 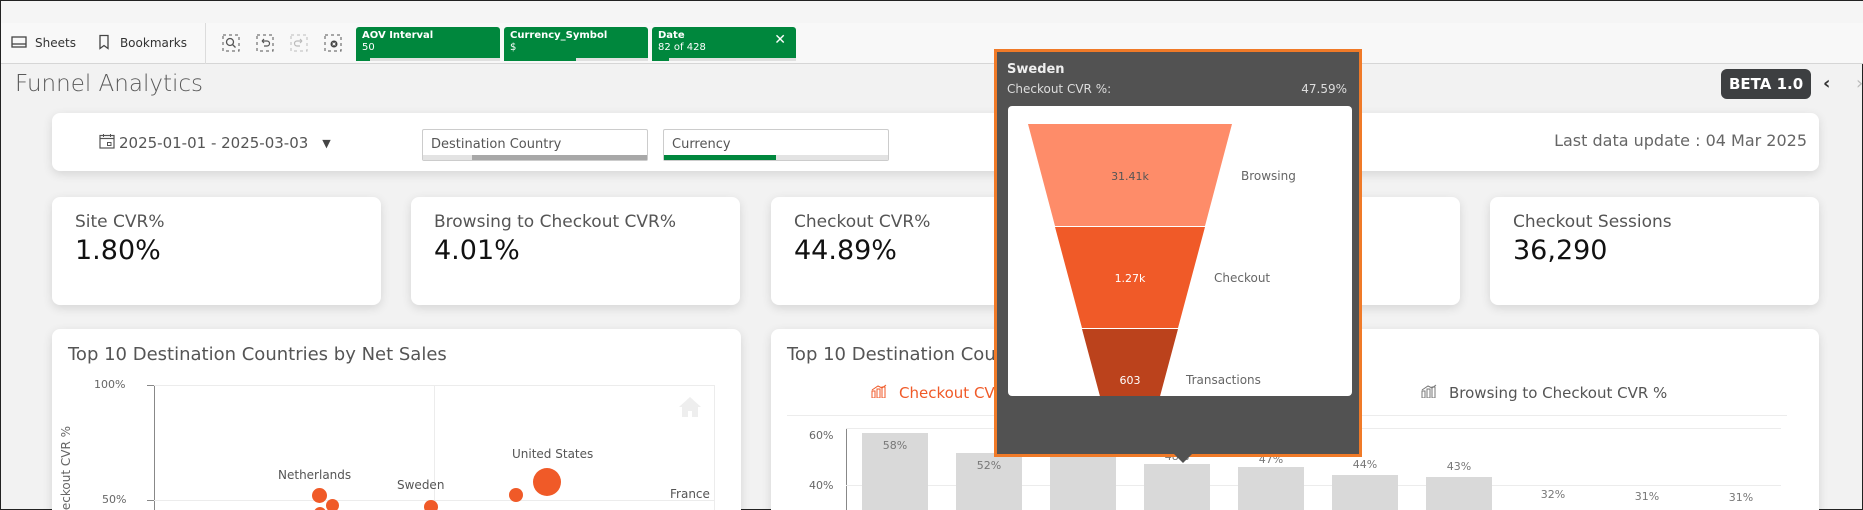 I want to click on clear-selections-icon, so click(x=333, y=43).